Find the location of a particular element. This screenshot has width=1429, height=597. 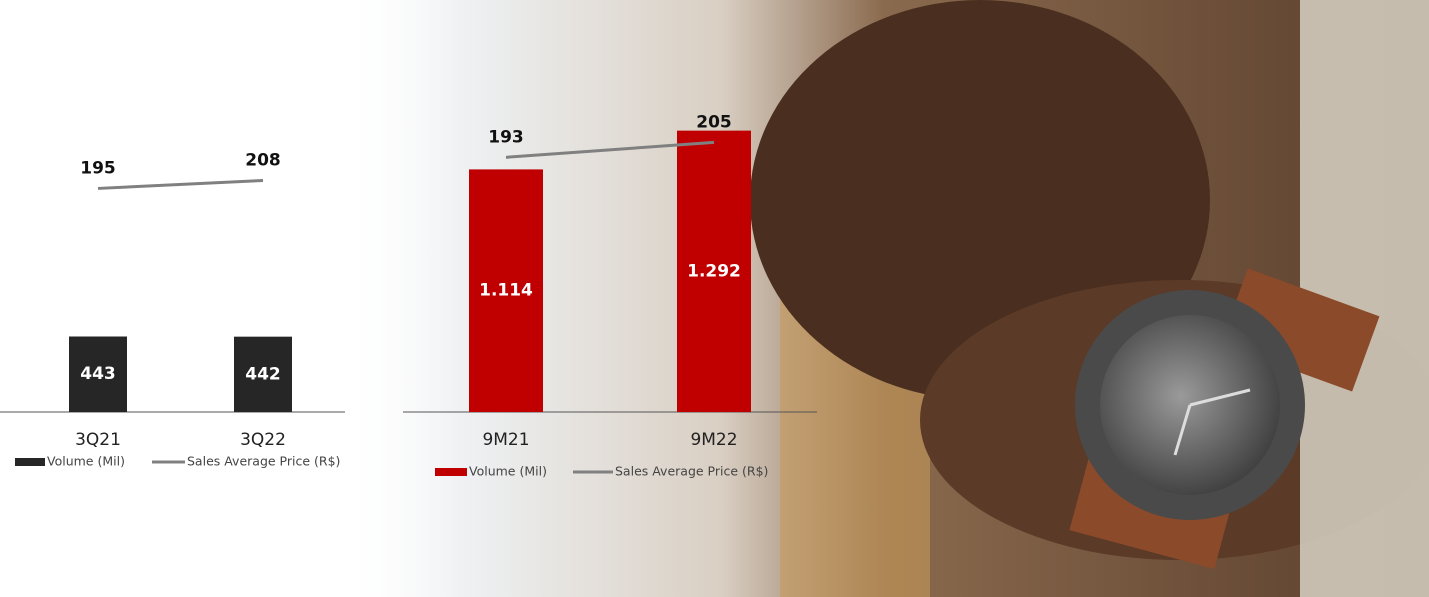

data-label: 443 is located at coordinates (98, 374).